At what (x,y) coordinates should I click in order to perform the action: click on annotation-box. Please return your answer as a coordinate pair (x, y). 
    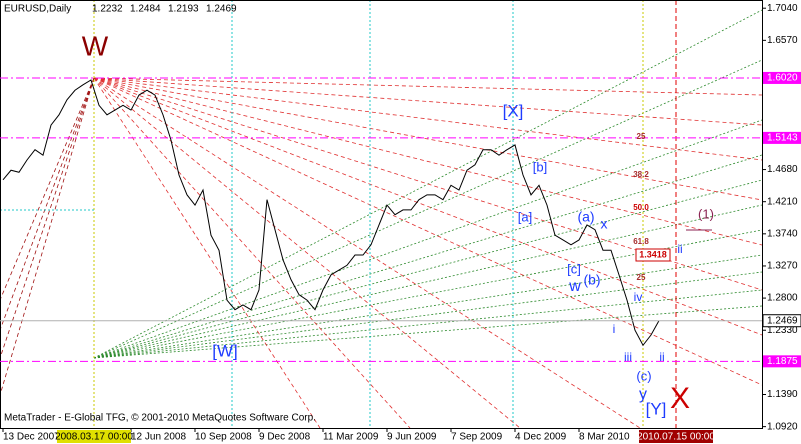
    Looking at the image, I should click on (653, 255).